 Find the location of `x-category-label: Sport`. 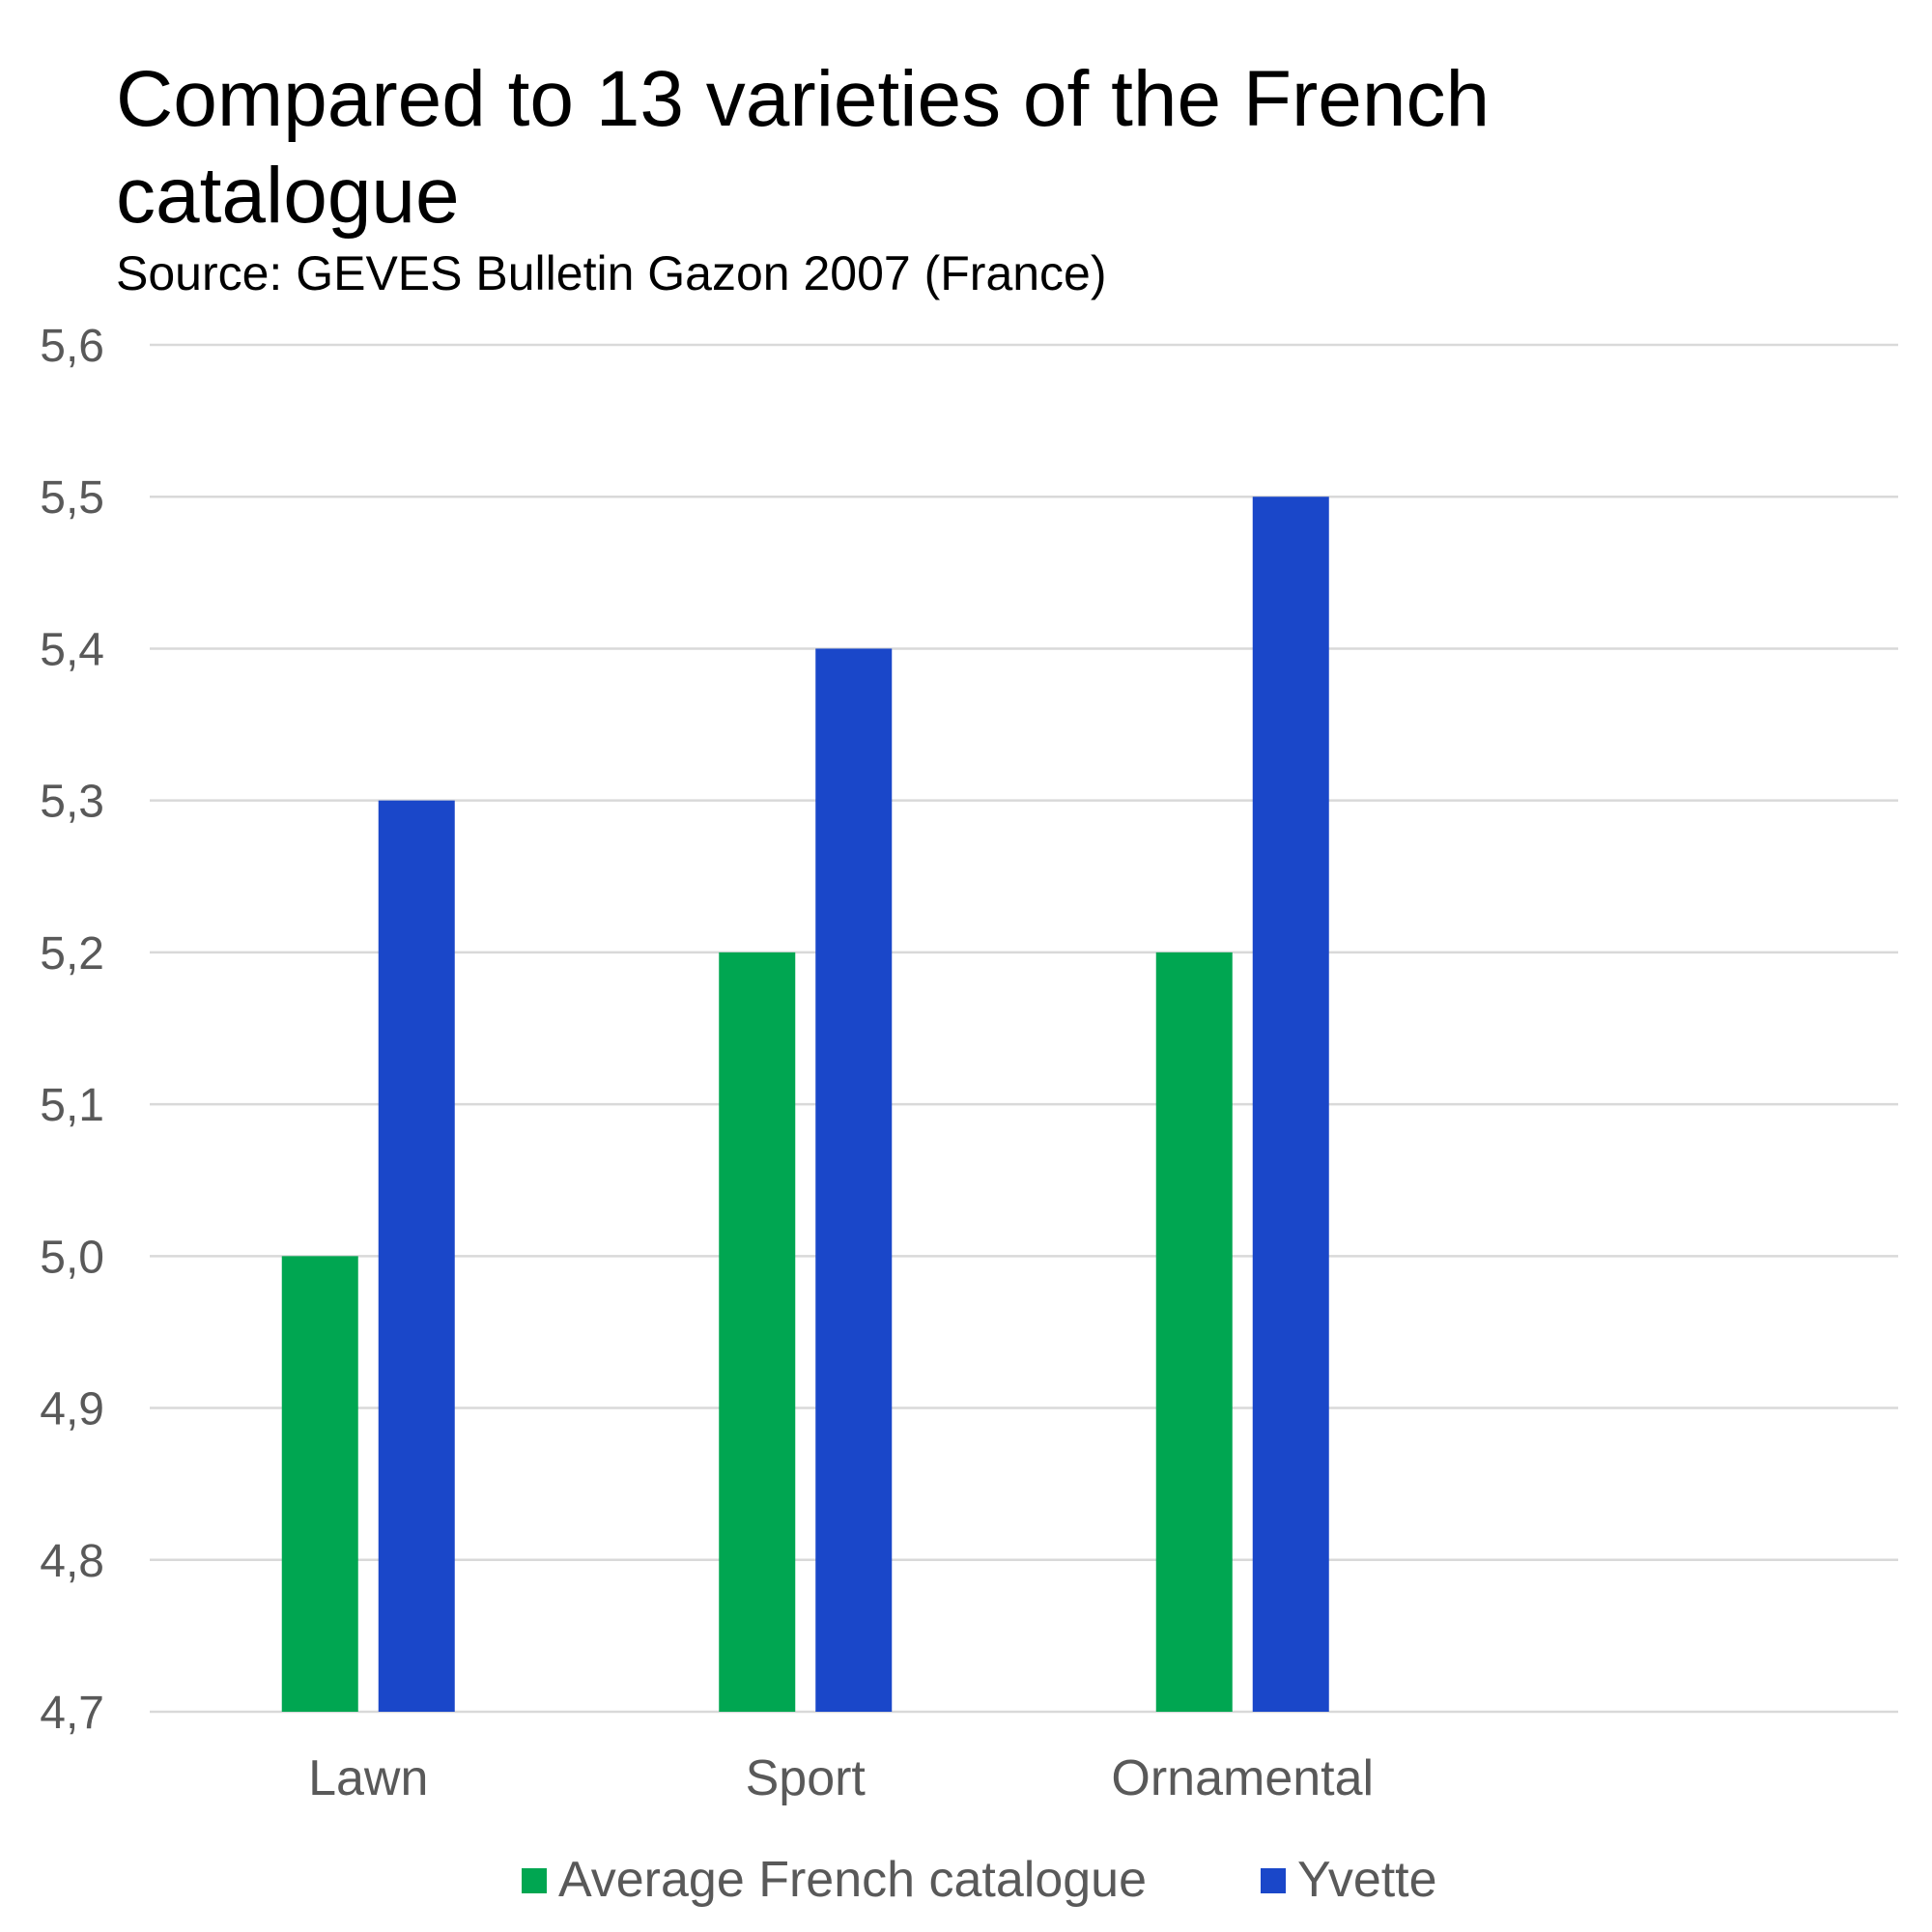

x-category-label: Sport is located at coordinates (806, 1778).